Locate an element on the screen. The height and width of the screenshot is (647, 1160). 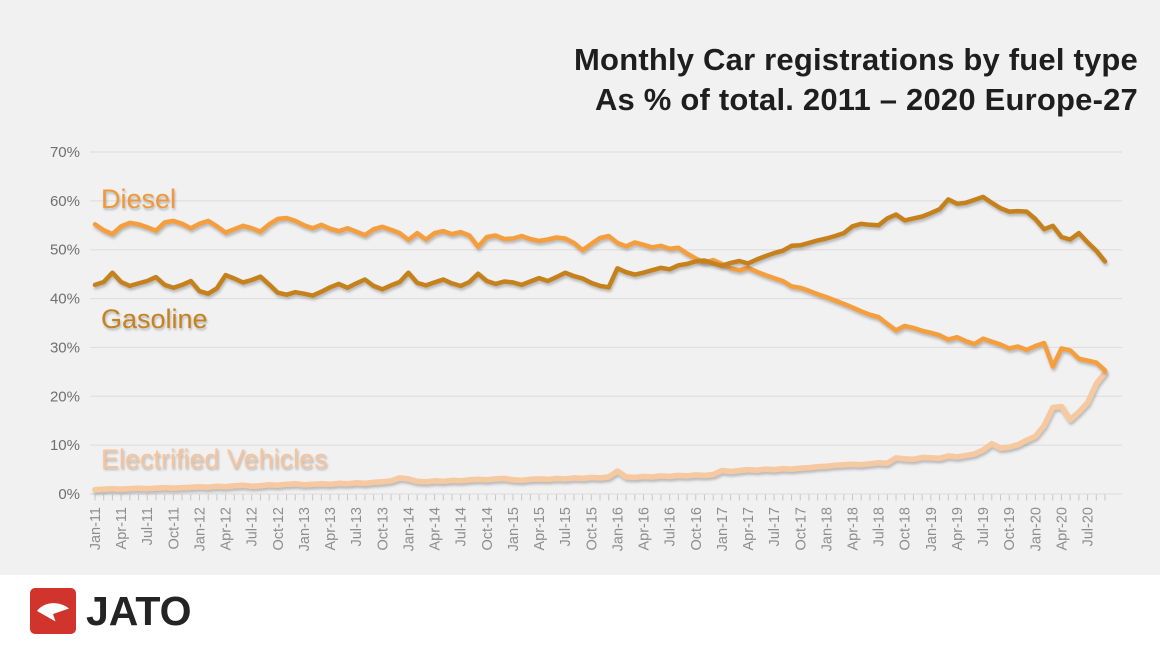
x-axis-tick-label: Apr-11 is located at coordinates (122, 528).